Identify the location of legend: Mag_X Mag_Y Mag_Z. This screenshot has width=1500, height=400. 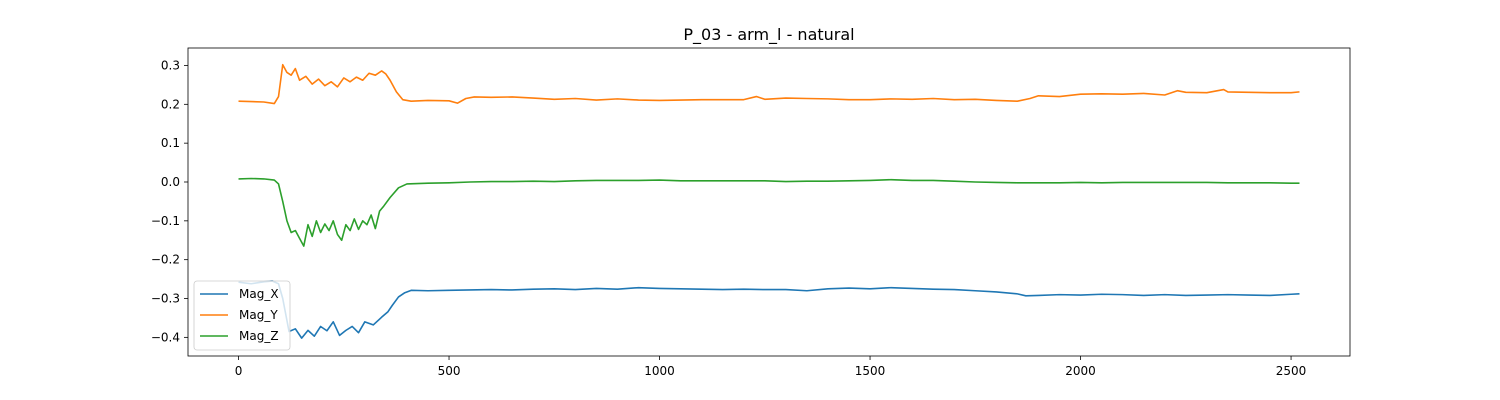
(242, 315).